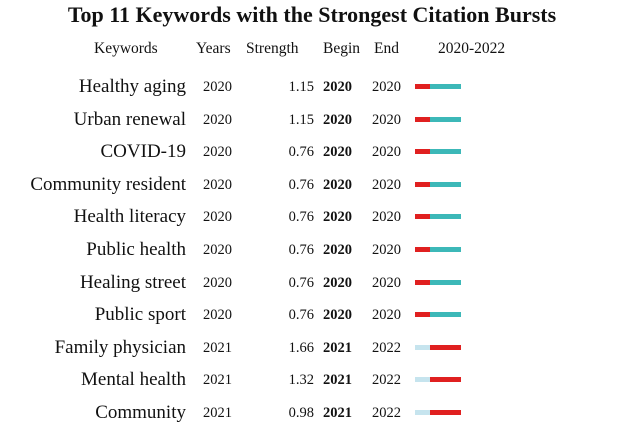 The width and height of the screenshot is (624, 429). What do you see at coordinates (129, 119) in the screenshot?
I see `keyword-label: Urban renewal` at bounding box center [129, 119].